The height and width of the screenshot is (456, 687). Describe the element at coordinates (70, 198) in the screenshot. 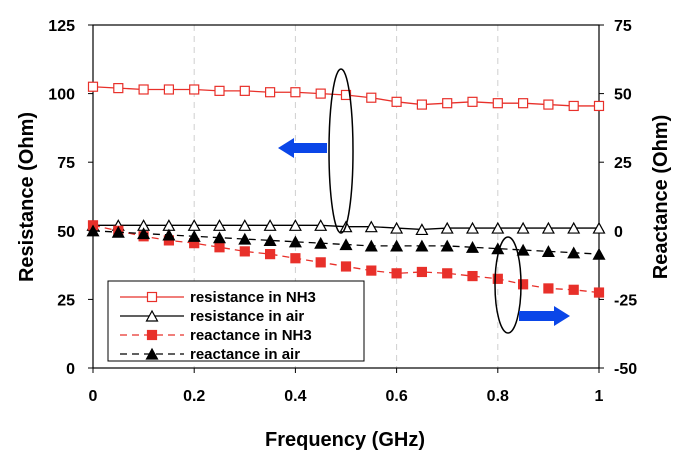

I see `left-y-axis-ticks: 0 25 50 75 100 125` at that location.